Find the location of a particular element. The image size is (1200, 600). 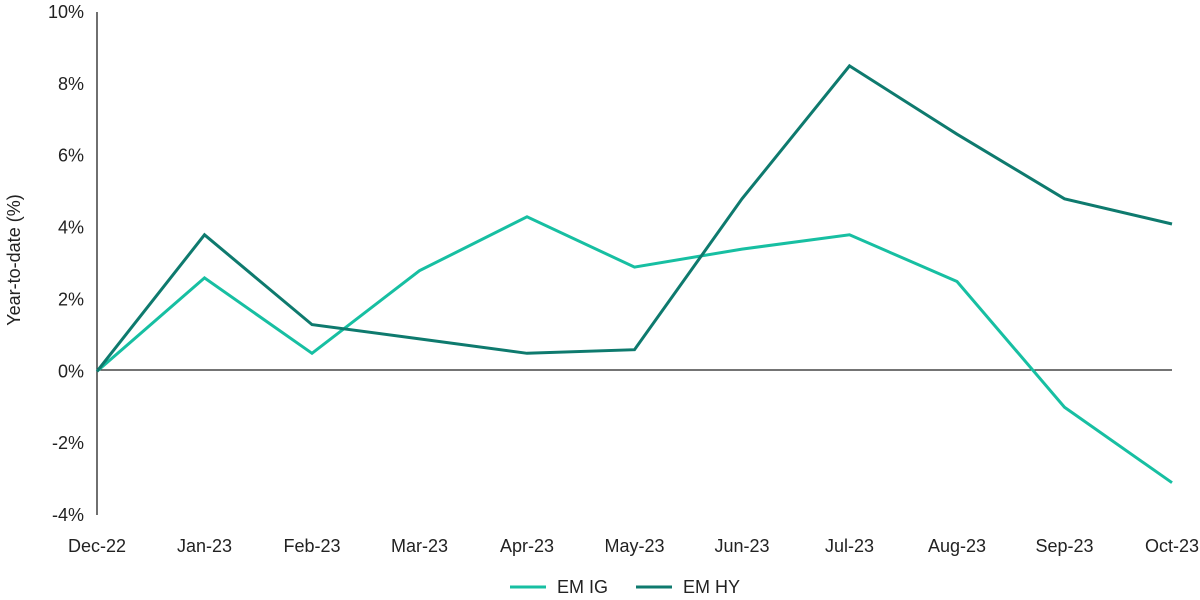

x-tick-label: May-23 is located at coordinates (634, 546).